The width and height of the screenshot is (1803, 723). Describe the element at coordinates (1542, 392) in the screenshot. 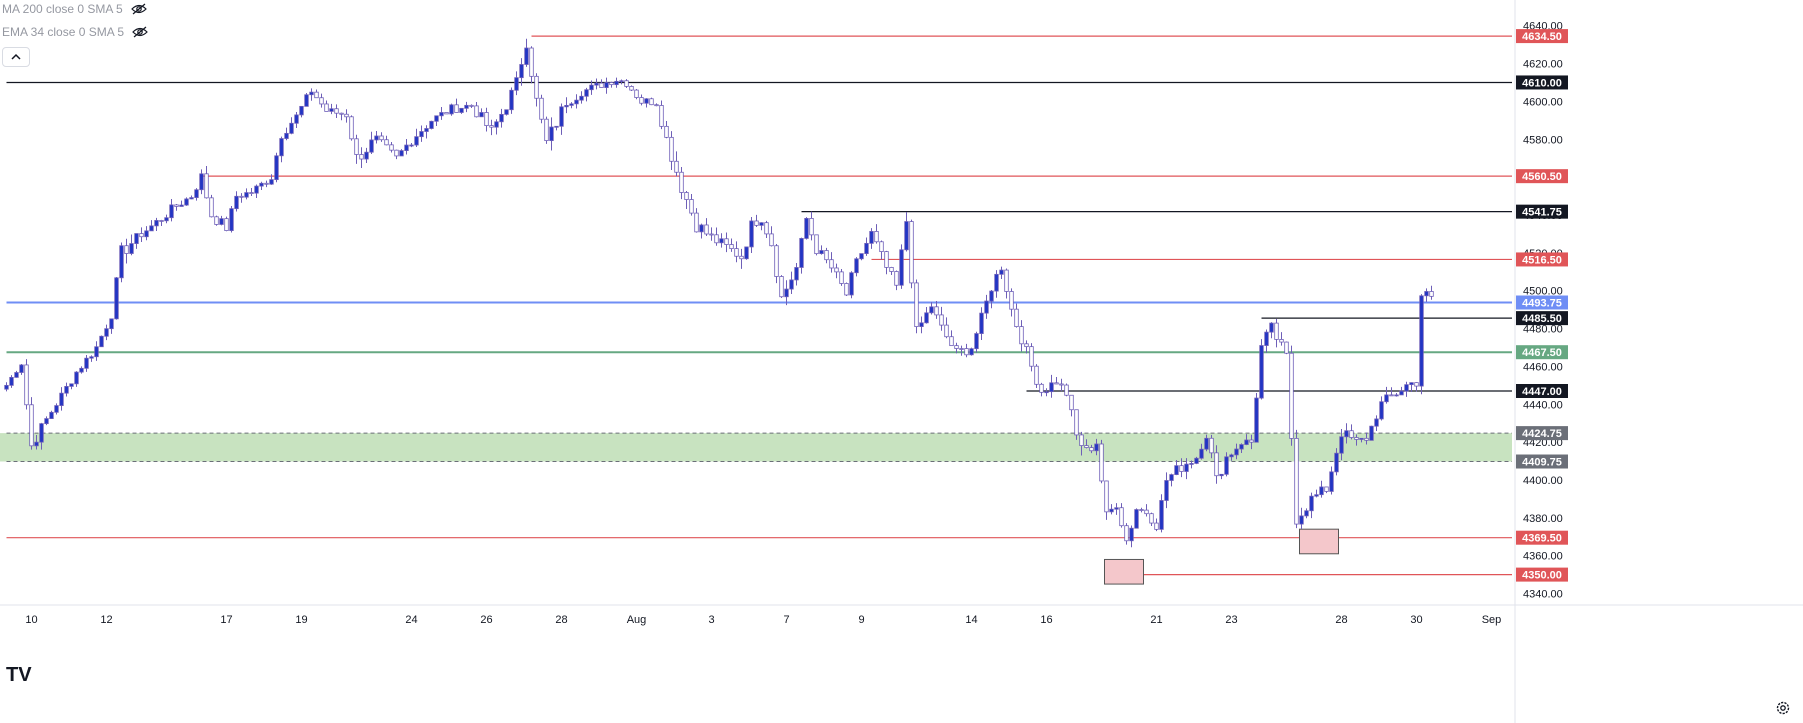

I see `price-label: 4447.00` at that location.